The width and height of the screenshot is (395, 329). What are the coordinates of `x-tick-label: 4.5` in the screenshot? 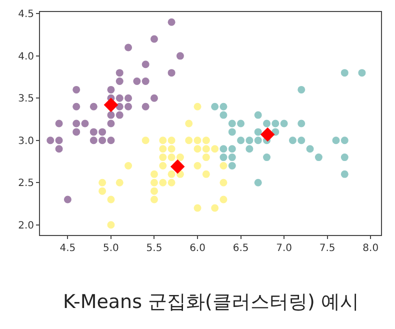 It's located at (68, 248).